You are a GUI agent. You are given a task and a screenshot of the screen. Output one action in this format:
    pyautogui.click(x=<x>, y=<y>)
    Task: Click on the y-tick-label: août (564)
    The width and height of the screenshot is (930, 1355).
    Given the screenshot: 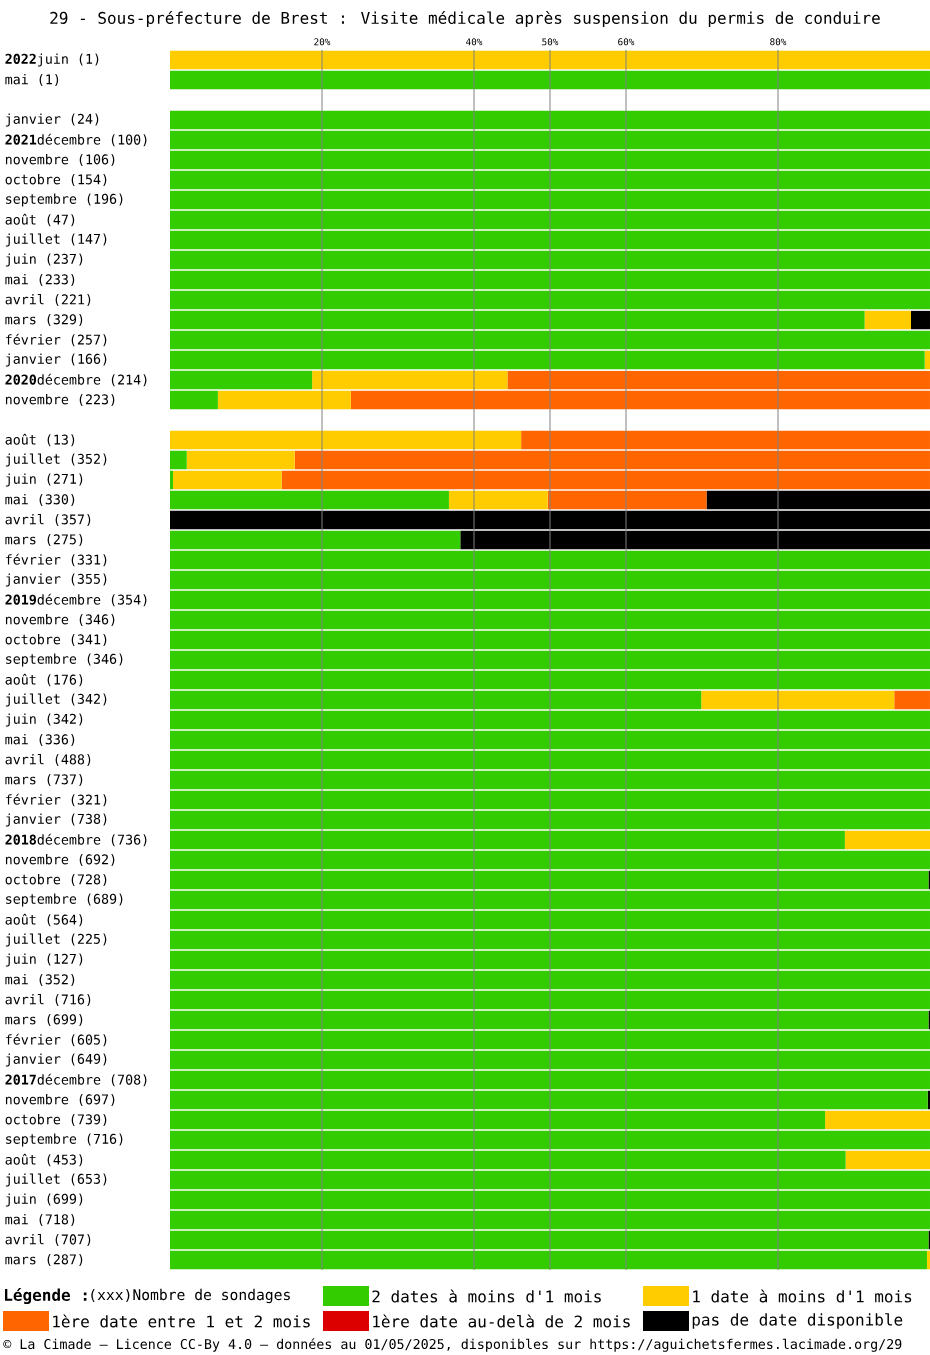 What is the action you would take?
    pyautogui.click(x=44, y=920)
    